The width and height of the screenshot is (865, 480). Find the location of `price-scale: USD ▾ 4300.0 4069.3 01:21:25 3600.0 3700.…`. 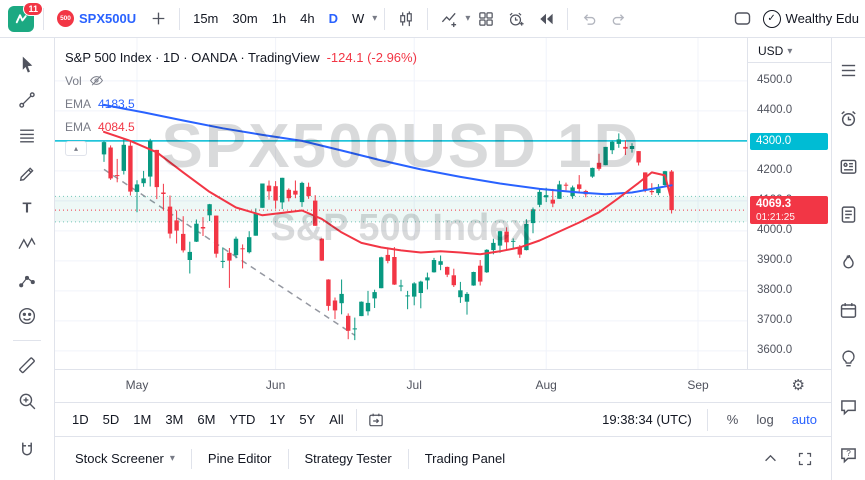

price-scale: USD ▾ 4300.0 4069.3 01:21:25 3600.0 3700.… is located at coordinates (789, 203).